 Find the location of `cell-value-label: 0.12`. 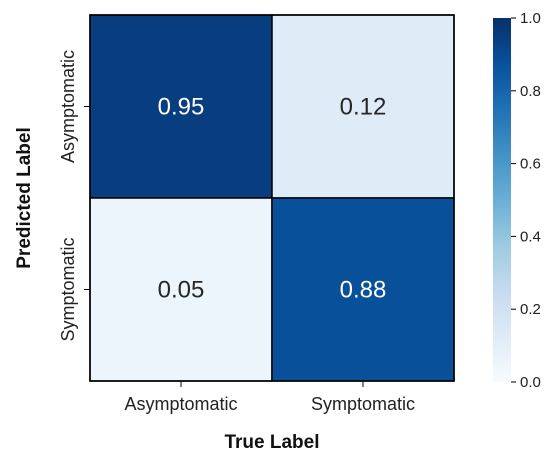

cell-value-label: 0.12 is located at coordinates (363, 107).